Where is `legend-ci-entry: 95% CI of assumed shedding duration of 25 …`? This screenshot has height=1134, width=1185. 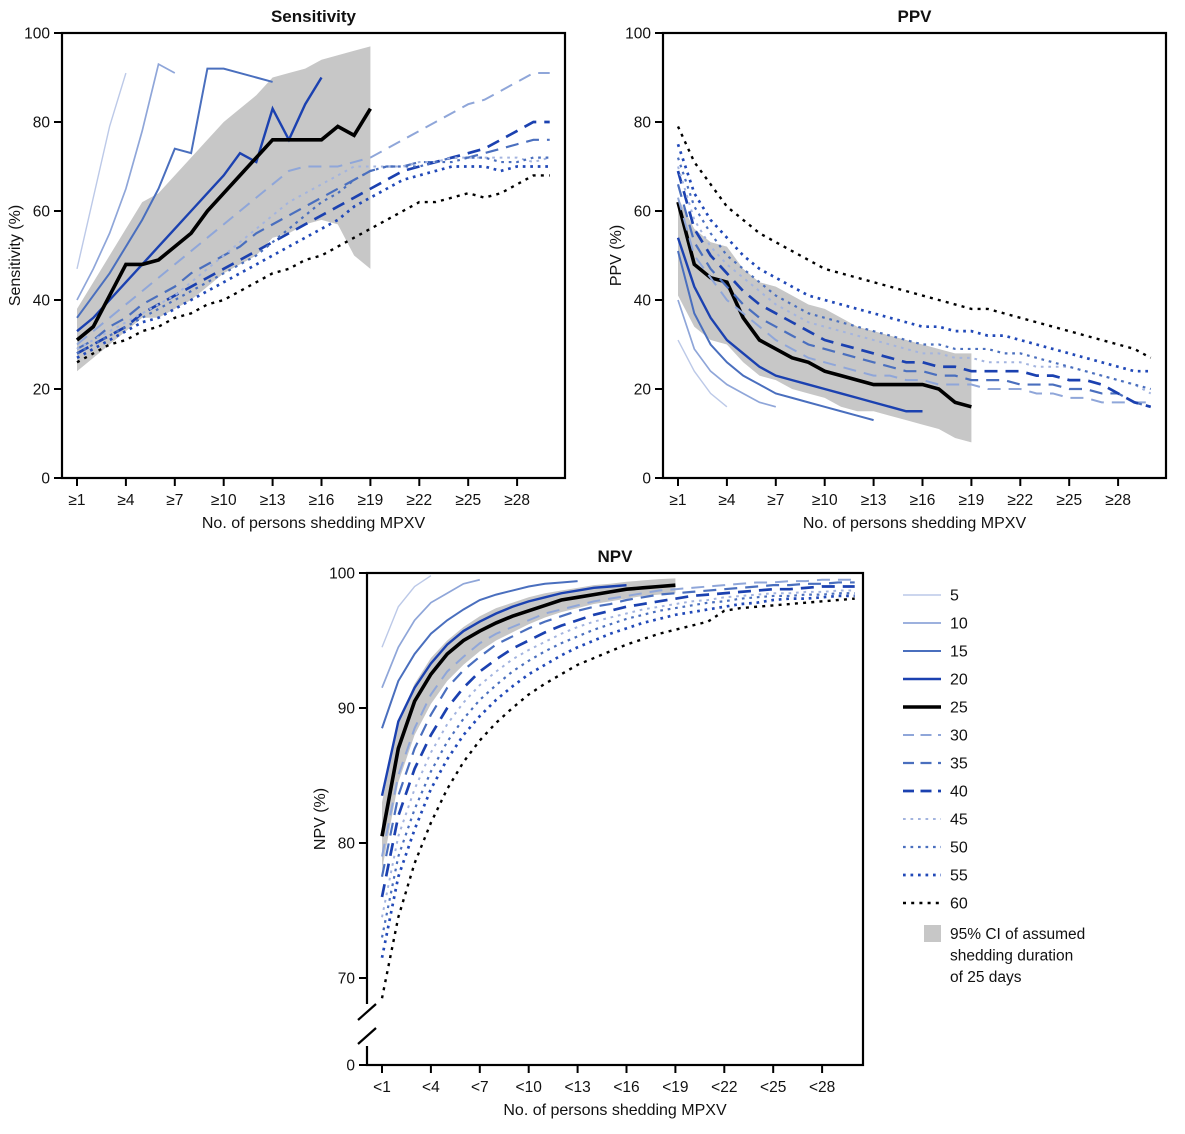
legend-ci-entry: 95% CI of assumed shedding duration of 25 … is located at coordinates (1004, 955).